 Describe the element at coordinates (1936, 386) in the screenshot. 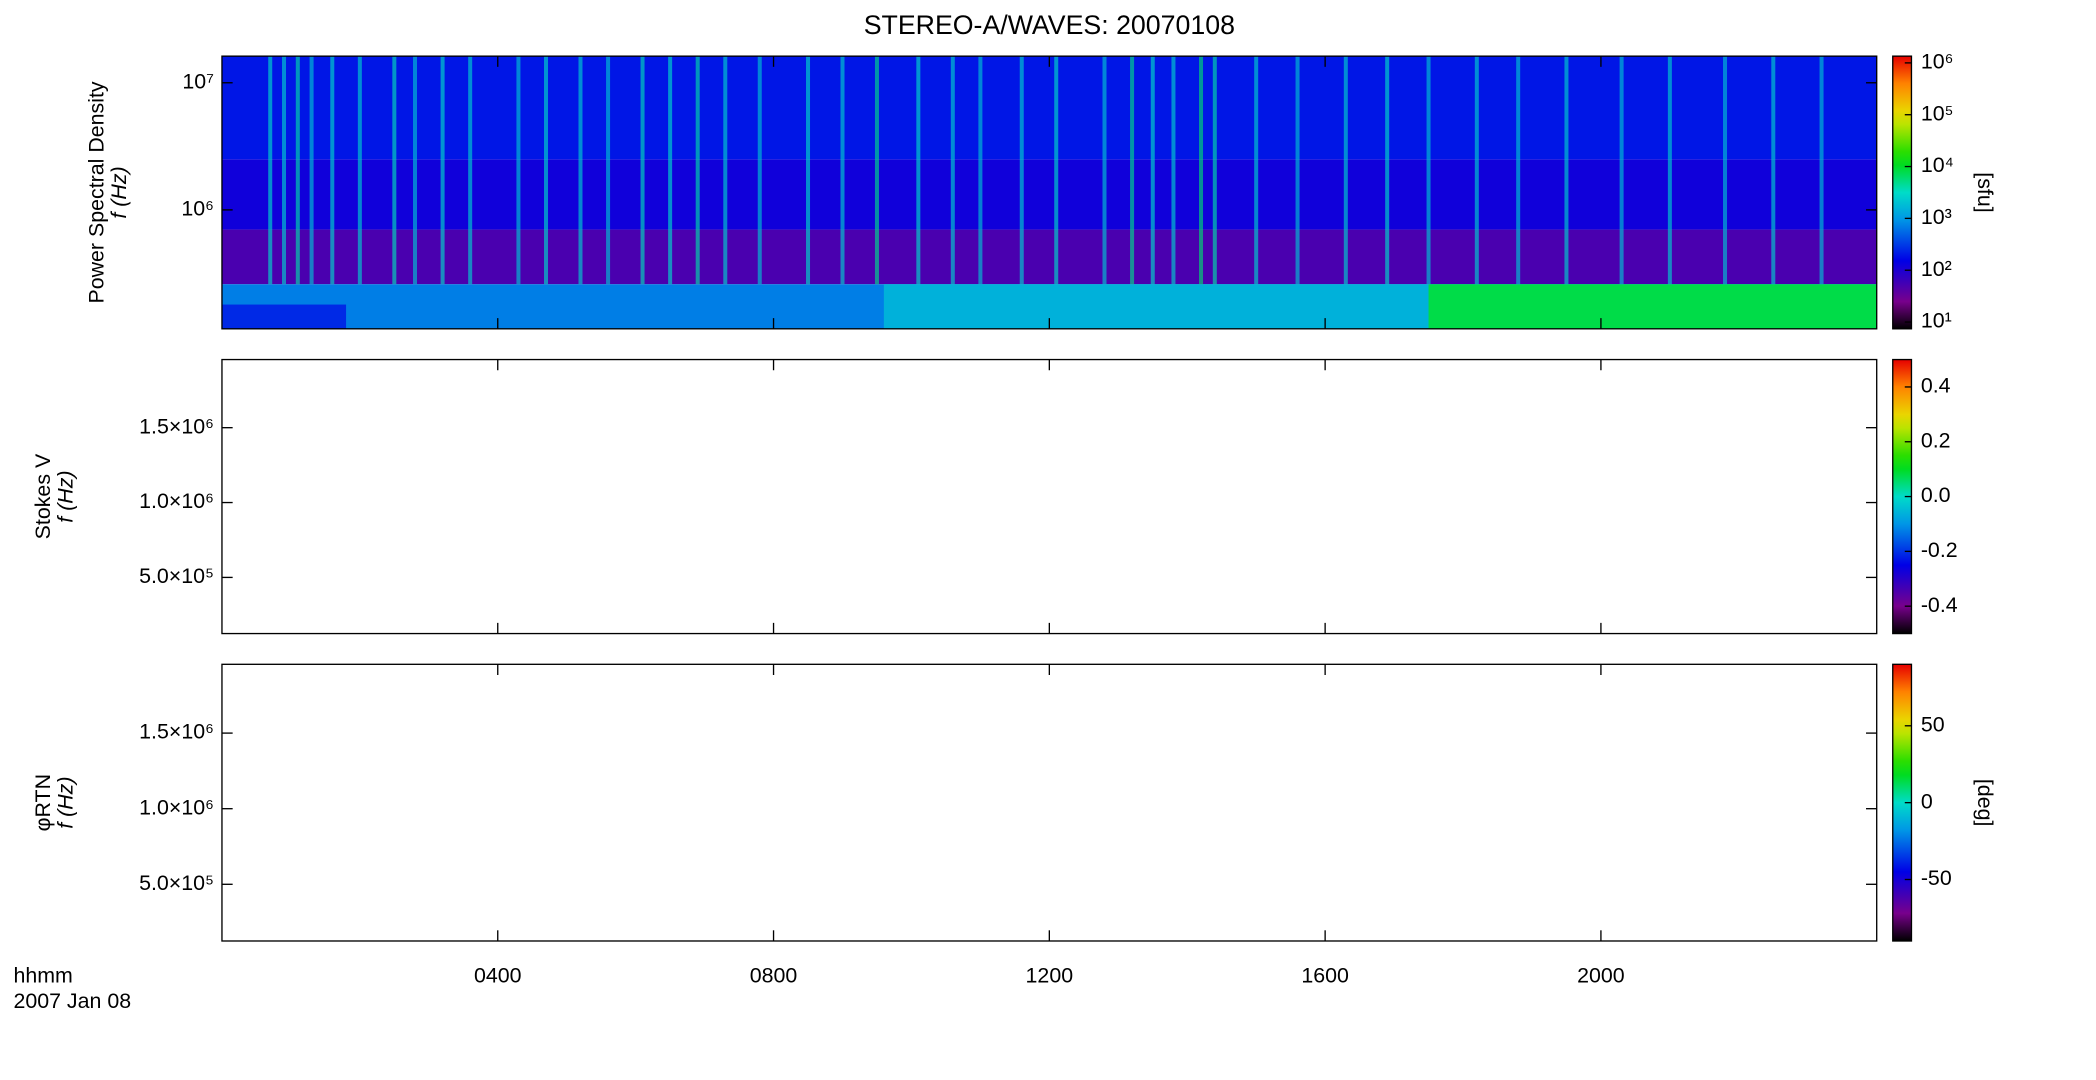

I see `colorbar-tick-label: 0.4` at that location.